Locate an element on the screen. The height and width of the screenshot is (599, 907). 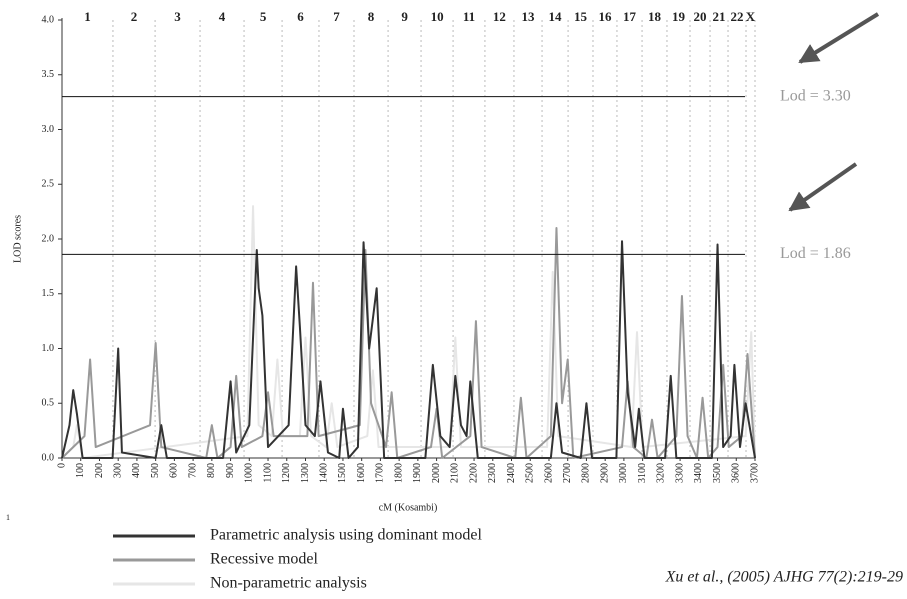
x-tick-label: 900 is located at coordinates (230, 470).